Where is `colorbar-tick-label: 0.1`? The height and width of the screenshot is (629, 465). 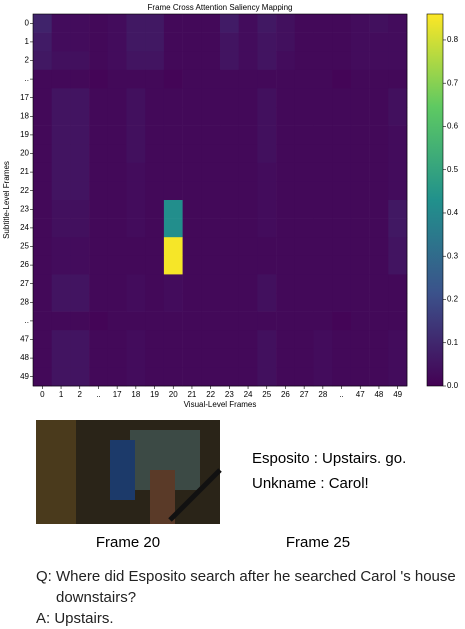 colorbar-tick-label: 0.1 is located at coordinates (453, 342).